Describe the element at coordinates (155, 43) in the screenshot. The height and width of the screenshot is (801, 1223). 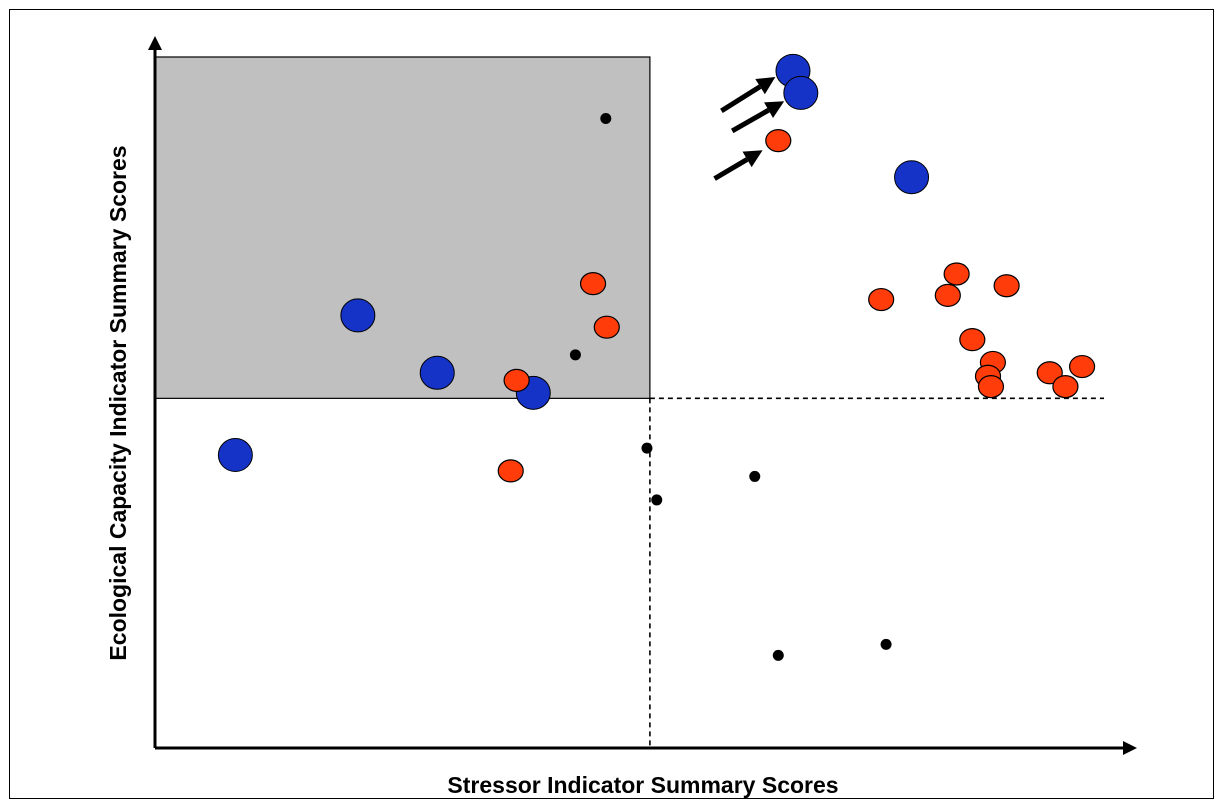
I see `y-axis-arrowhead` at that location.